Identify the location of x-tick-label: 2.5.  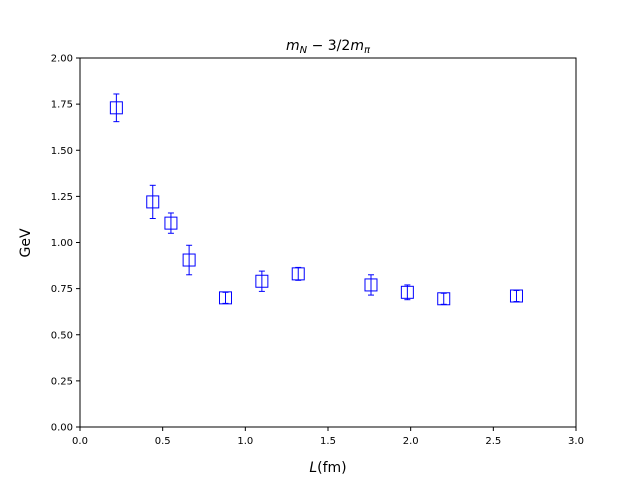
(493, 441).